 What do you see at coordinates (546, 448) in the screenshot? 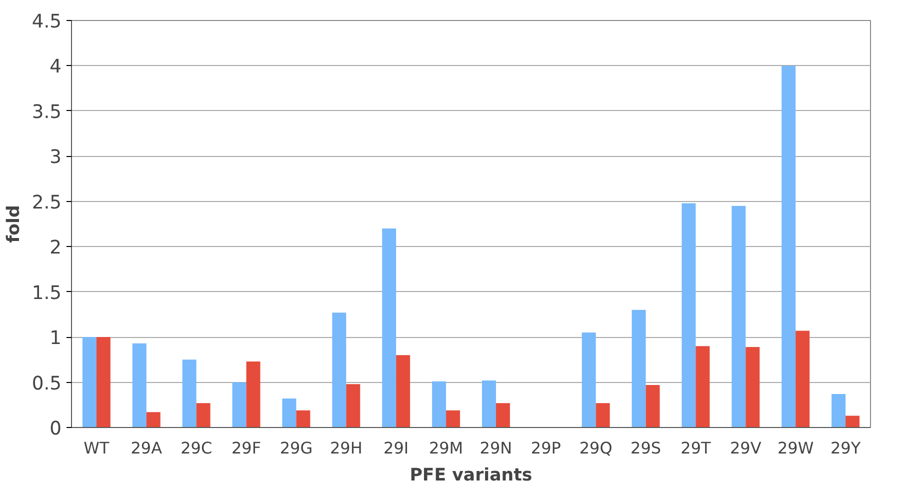
I see `x-tick-label: 29P` at bounding box center [546, 448].